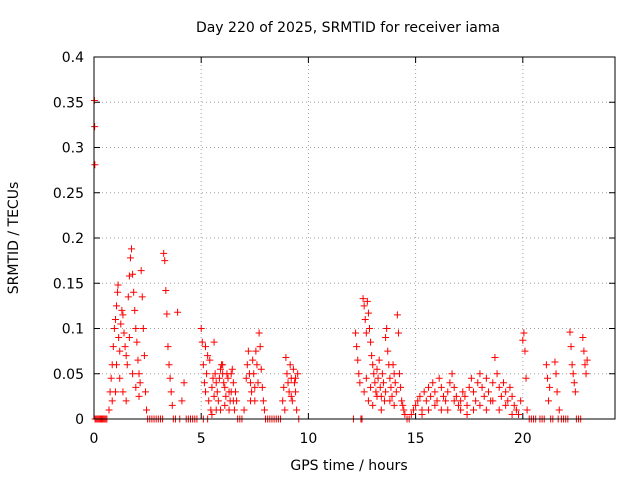 The height and width of the screenshot is (480, 640). Describe the element at coordinates (68, 375) in the screenshot. I see `y-tick-label: 0.05` at that location.